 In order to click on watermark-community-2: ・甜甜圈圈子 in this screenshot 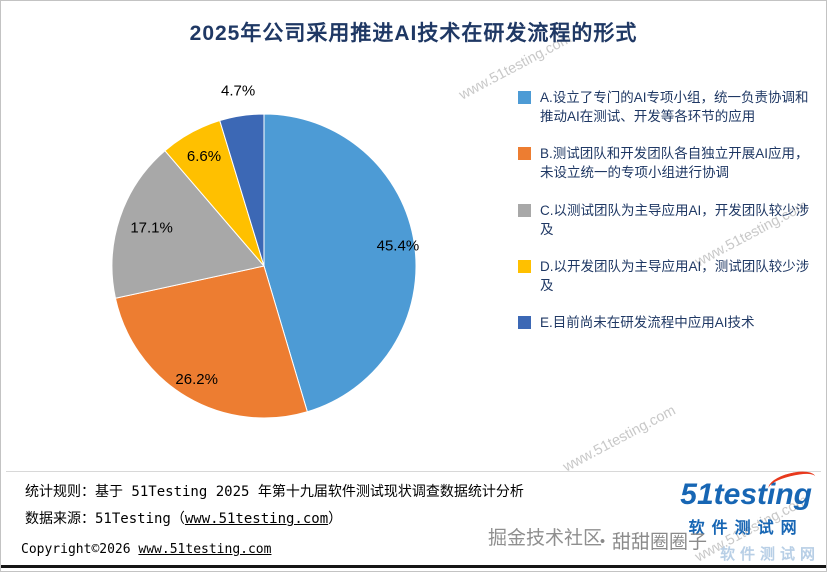, I will do `click(650, 542)`.